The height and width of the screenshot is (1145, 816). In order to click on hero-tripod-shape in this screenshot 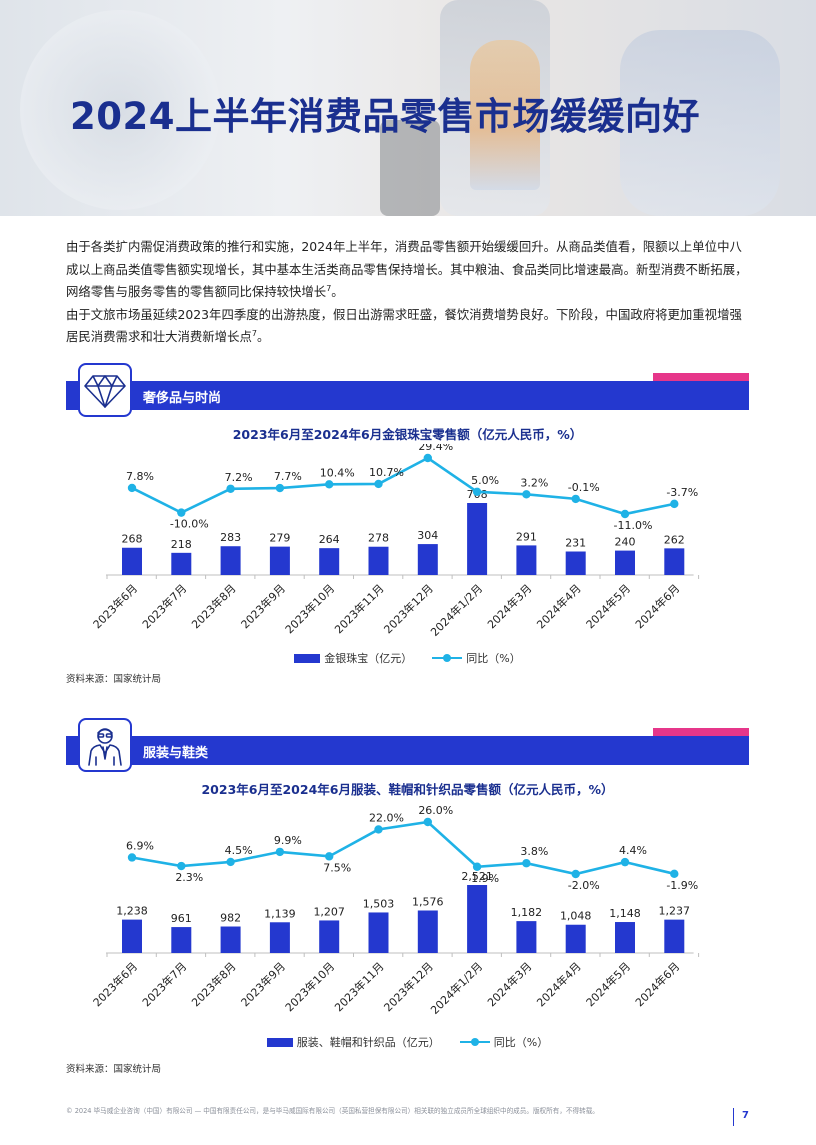, I will do `click(410, 168)`.